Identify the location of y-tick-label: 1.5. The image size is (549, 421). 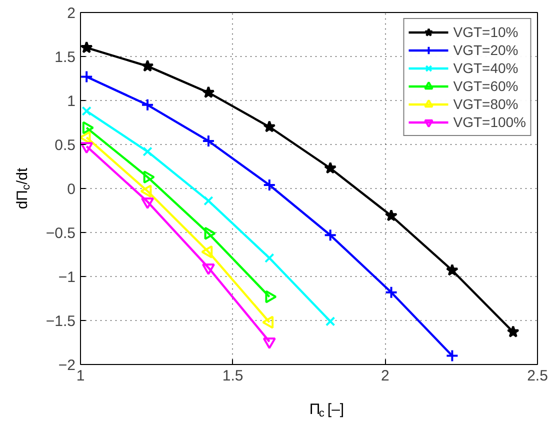
(65, 57).